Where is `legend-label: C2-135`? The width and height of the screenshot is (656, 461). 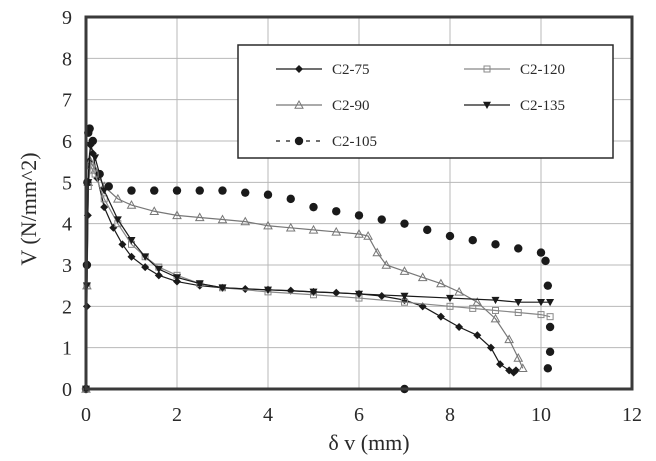 legend-label: C2-135 is located at coordinates (542, 106).